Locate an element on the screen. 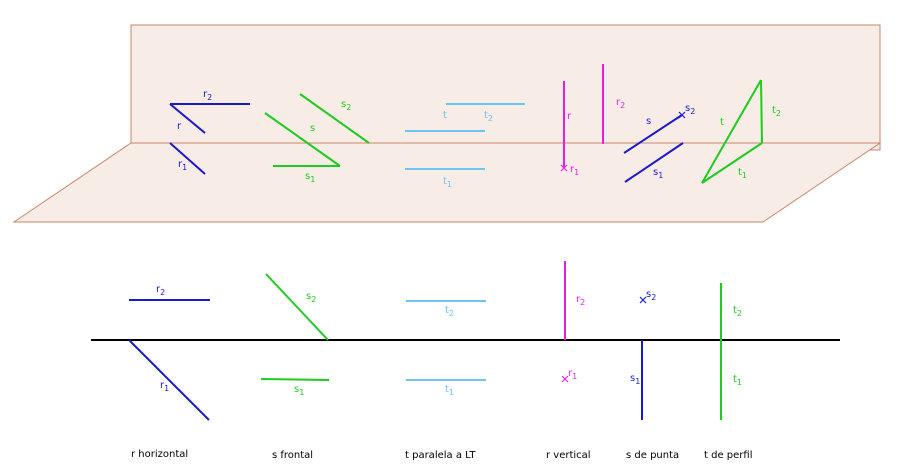  persp-s1-label: s1 is located at coordinates (310, 177).